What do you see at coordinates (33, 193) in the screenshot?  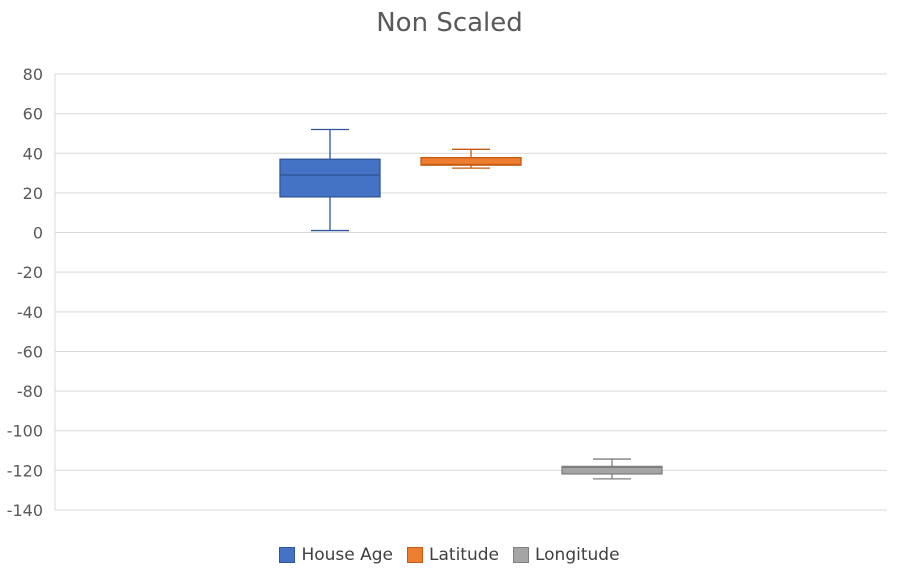 I see `y-tick-label: 20` at bounding box center [33, 193].